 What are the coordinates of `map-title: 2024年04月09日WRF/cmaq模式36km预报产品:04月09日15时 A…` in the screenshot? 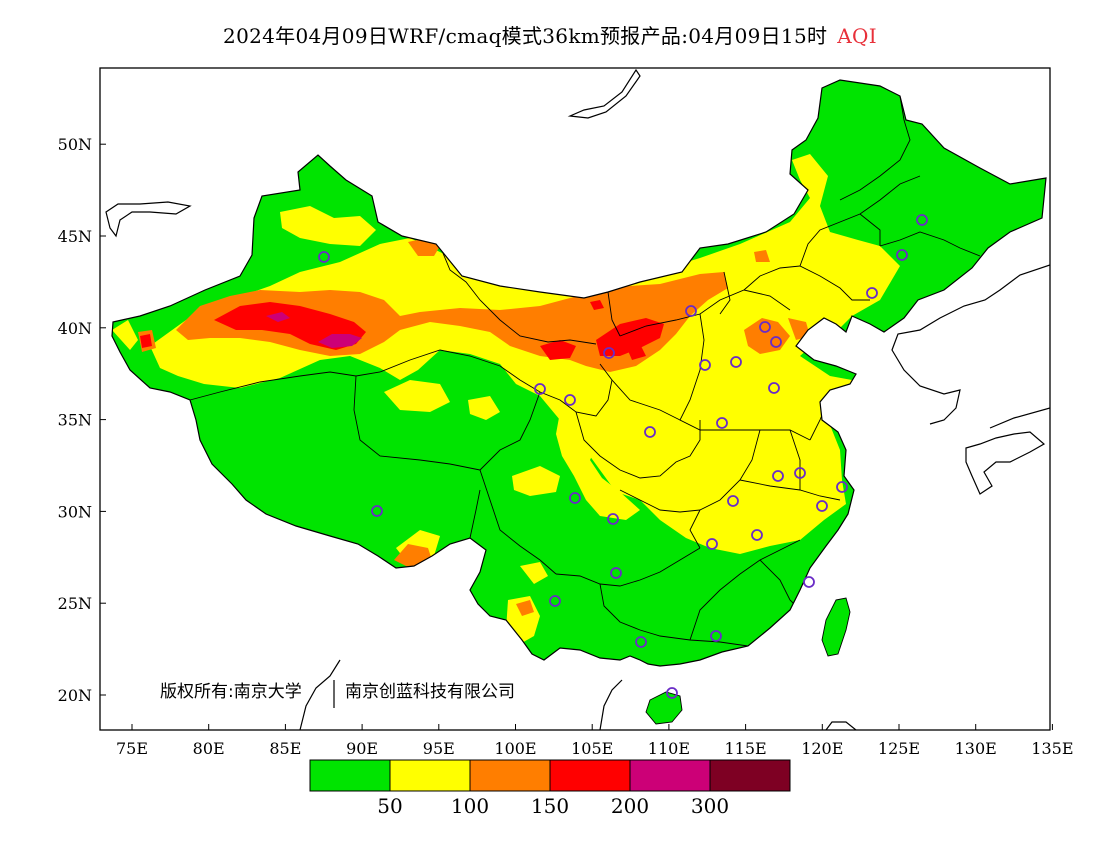 It's located at (550, 34).